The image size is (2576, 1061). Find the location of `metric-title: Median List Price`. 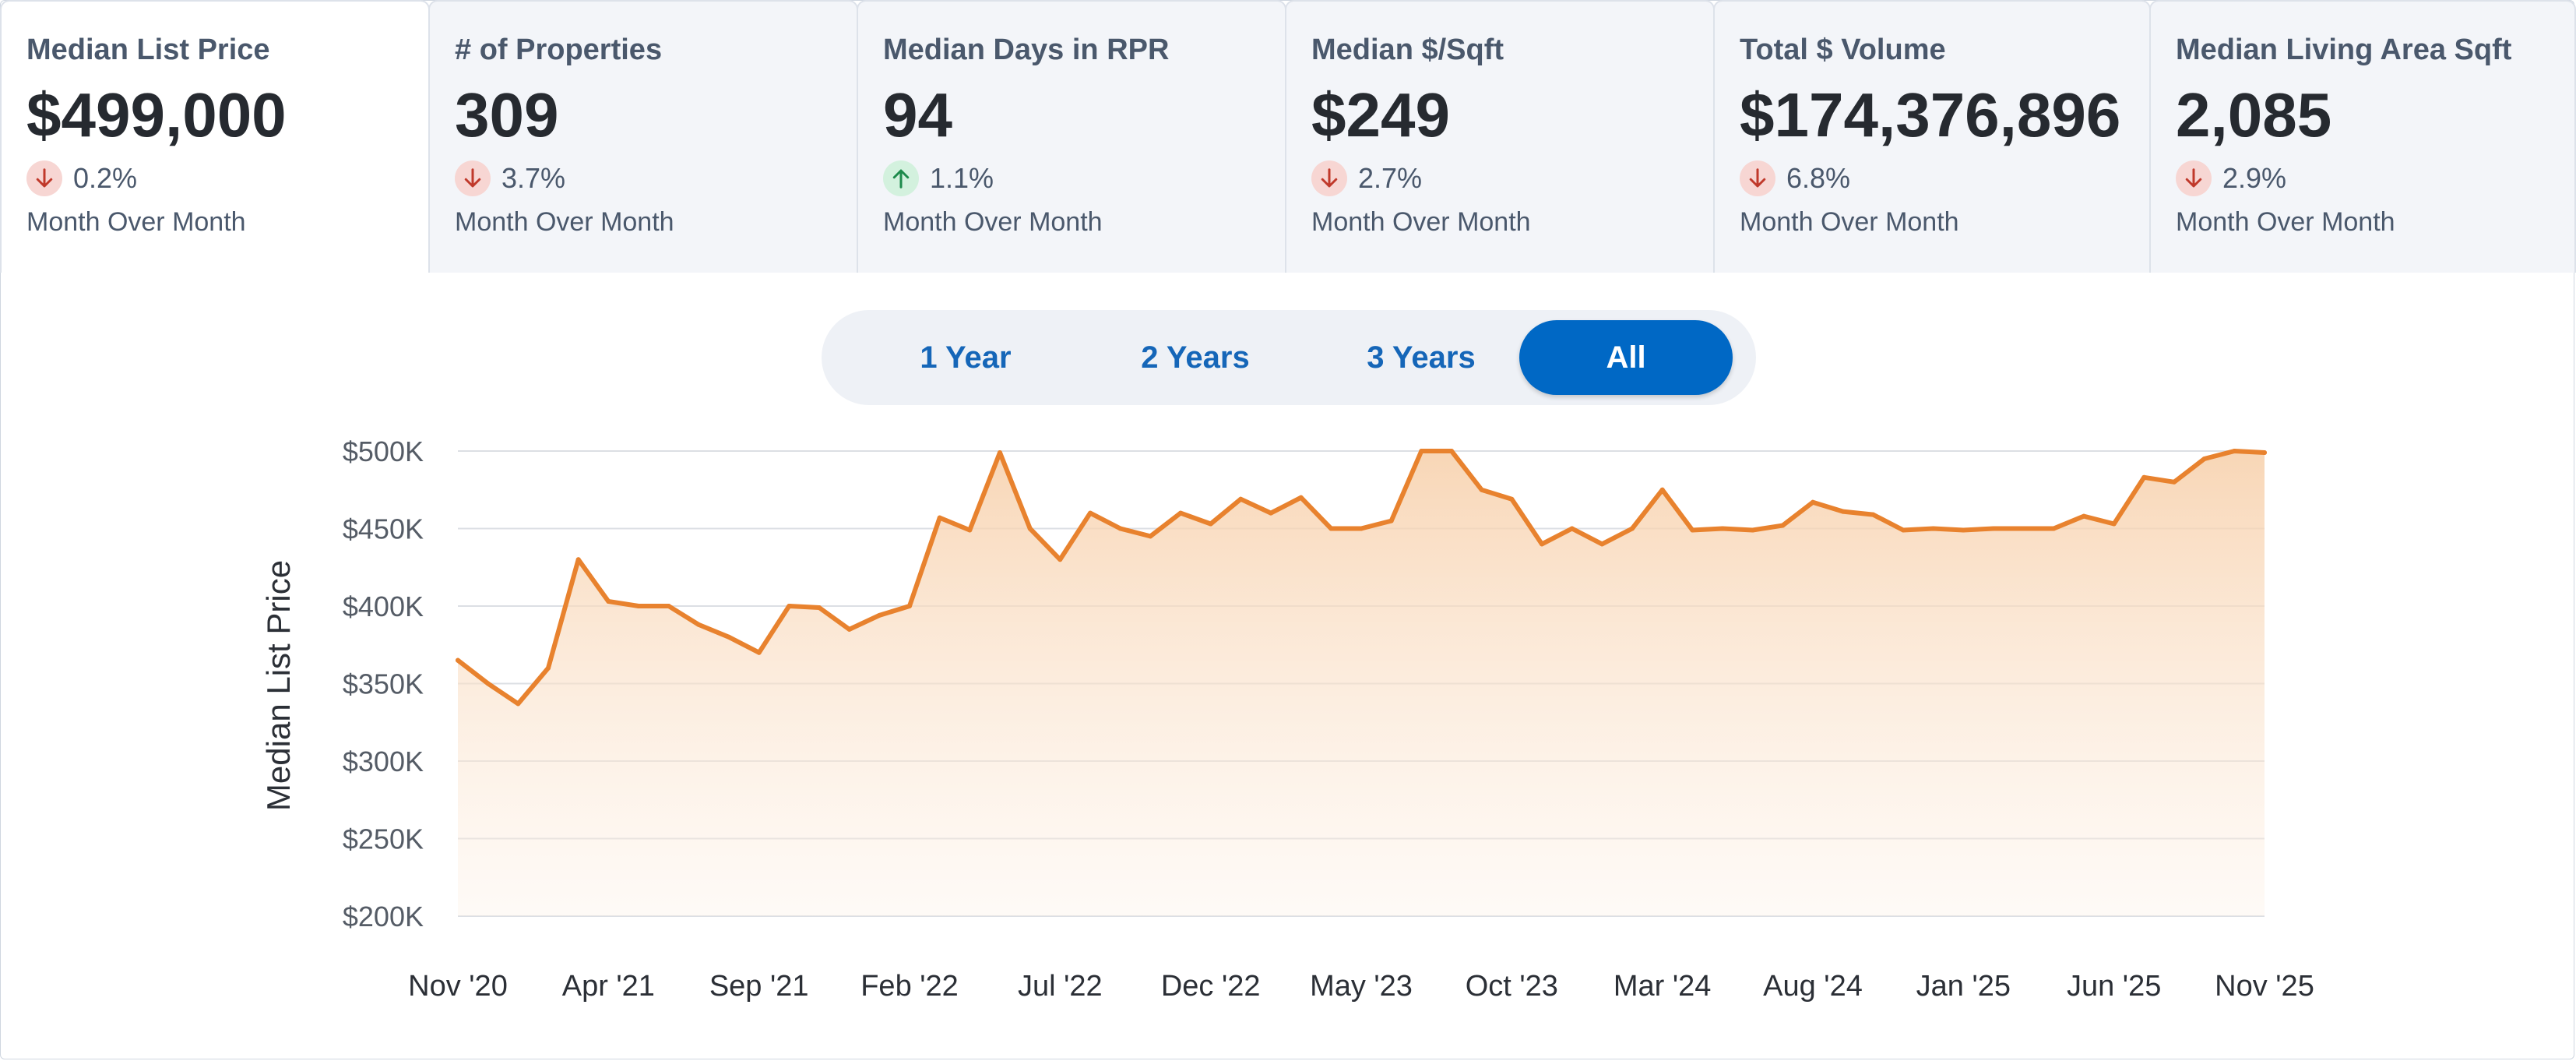

metric-title: Median List Price is located at coordinates (148, 49).